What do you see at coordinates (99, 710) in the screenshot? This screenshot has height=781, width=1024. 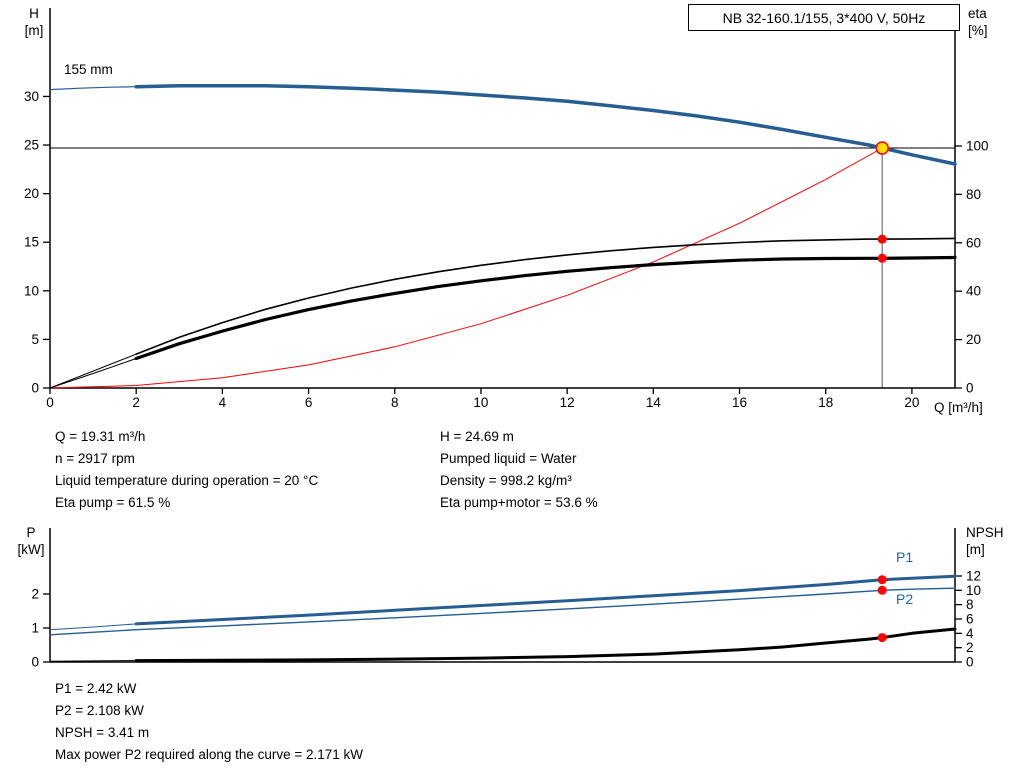 I see `p2-value-text: P2 = 2.108 kW` at bounding box center [99, 710].